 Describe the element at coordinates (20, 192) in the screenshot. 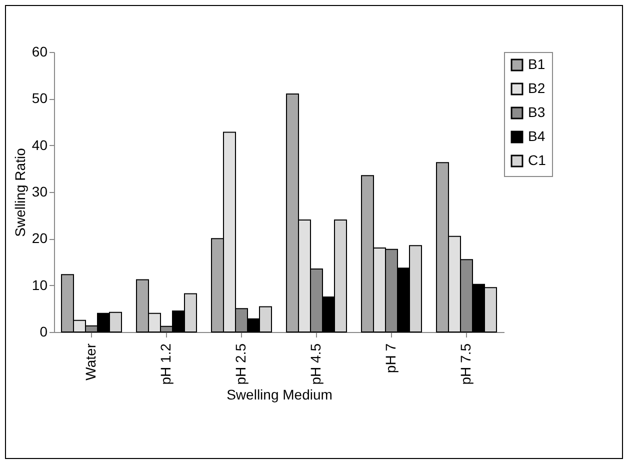

I see `y-axis-title: Swelling Ratio` at that location.